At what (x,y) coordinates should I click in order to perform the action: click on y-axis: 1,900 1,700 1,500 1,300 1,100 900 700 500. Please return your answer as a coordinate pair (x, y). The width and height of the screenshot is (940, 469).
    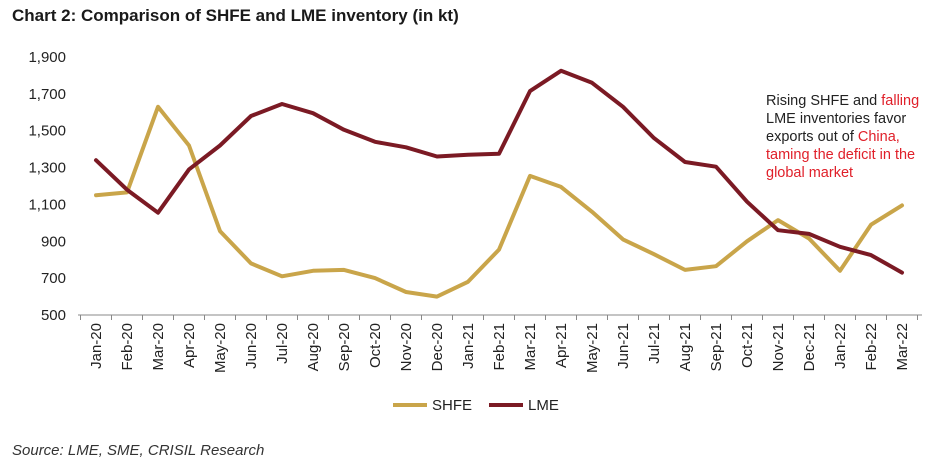
    Looking at the image, I should click on (47, 186).